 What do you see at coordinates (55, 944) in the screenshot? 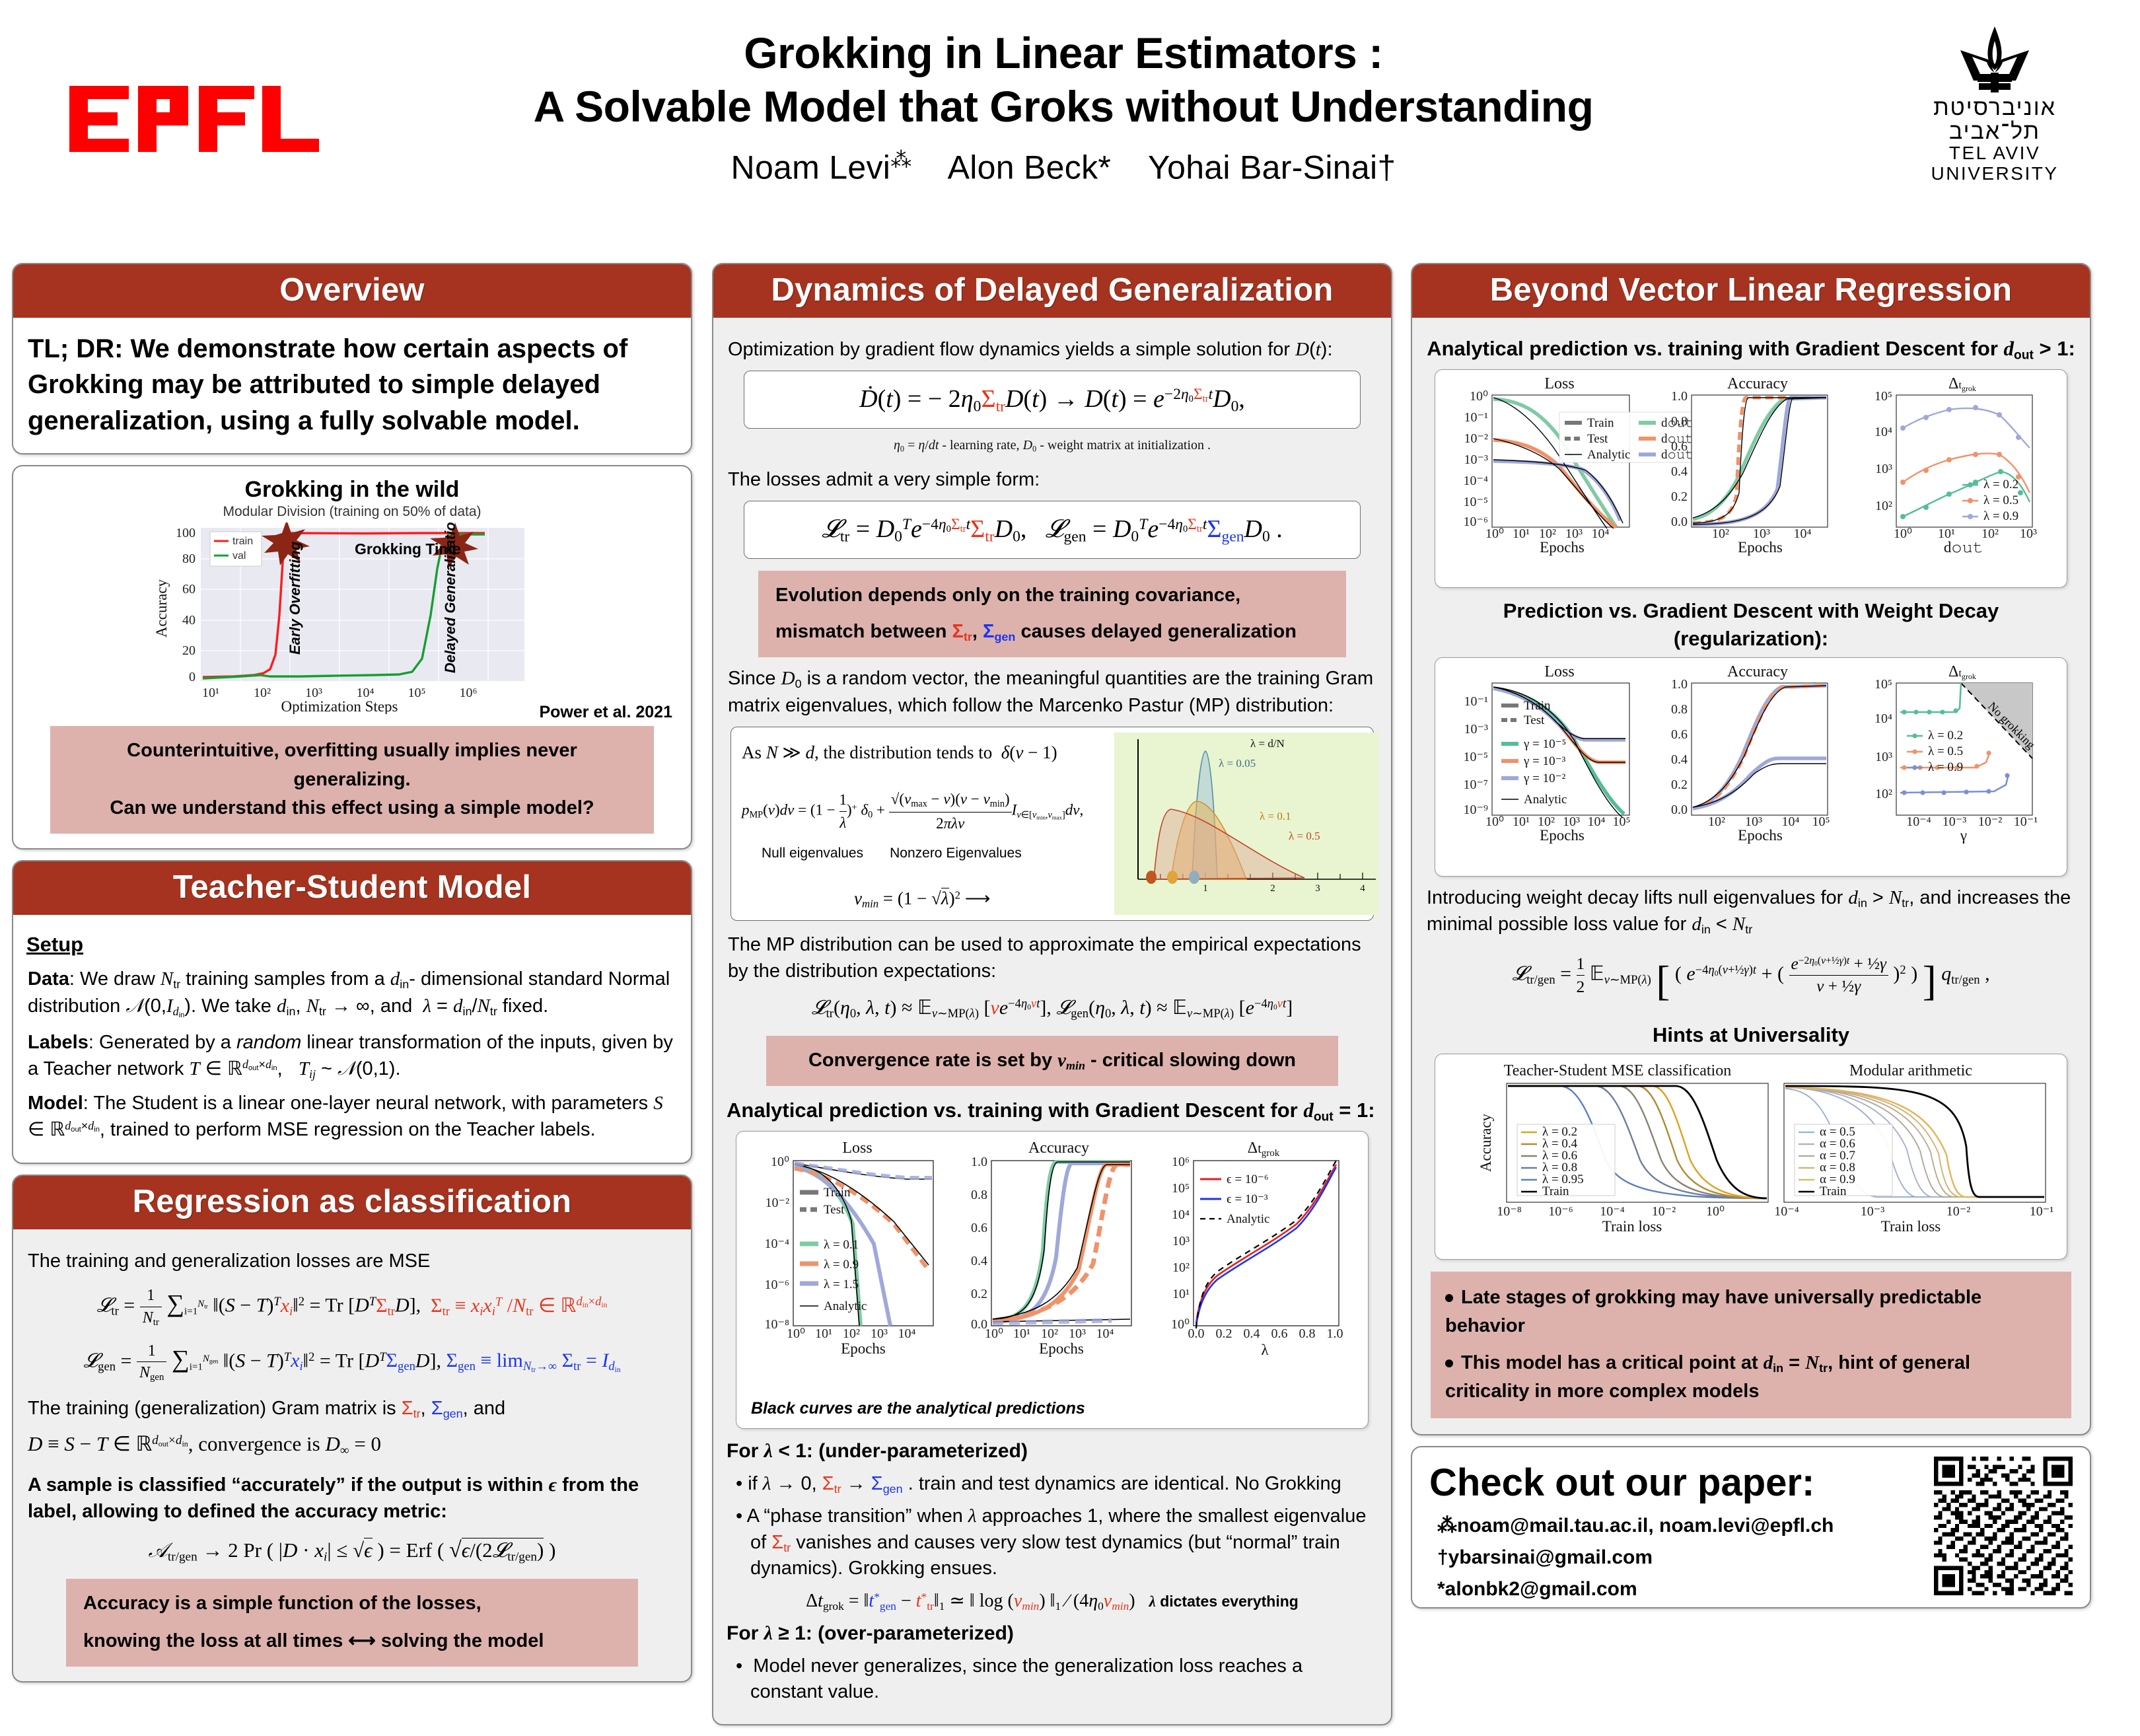
I see `setup-label: Setup` at bounding box center [55, 944].